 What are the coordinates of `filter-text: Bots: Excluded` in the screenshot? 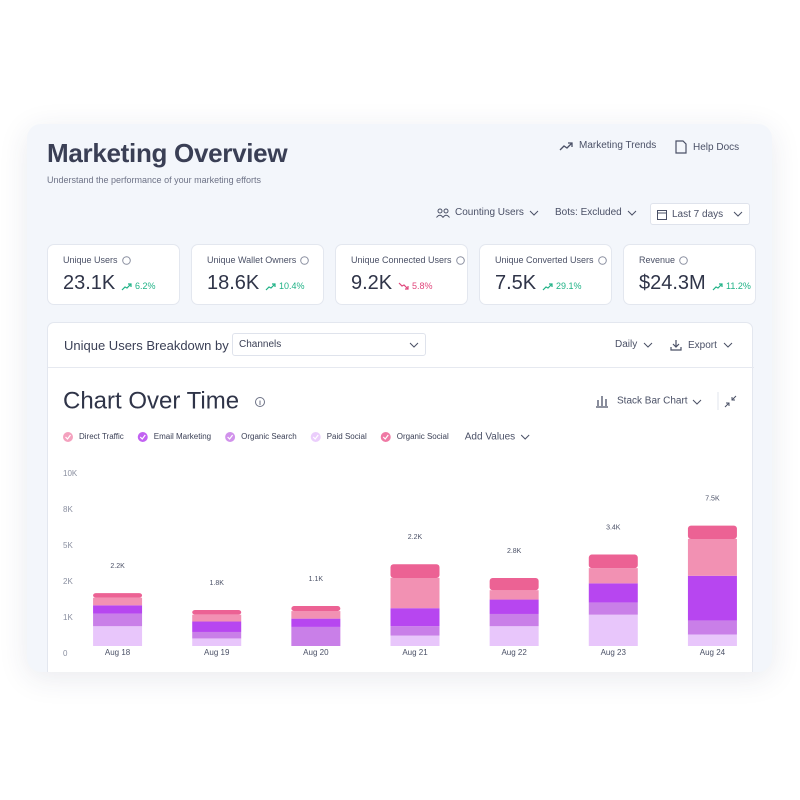 It's located at (588, 212).